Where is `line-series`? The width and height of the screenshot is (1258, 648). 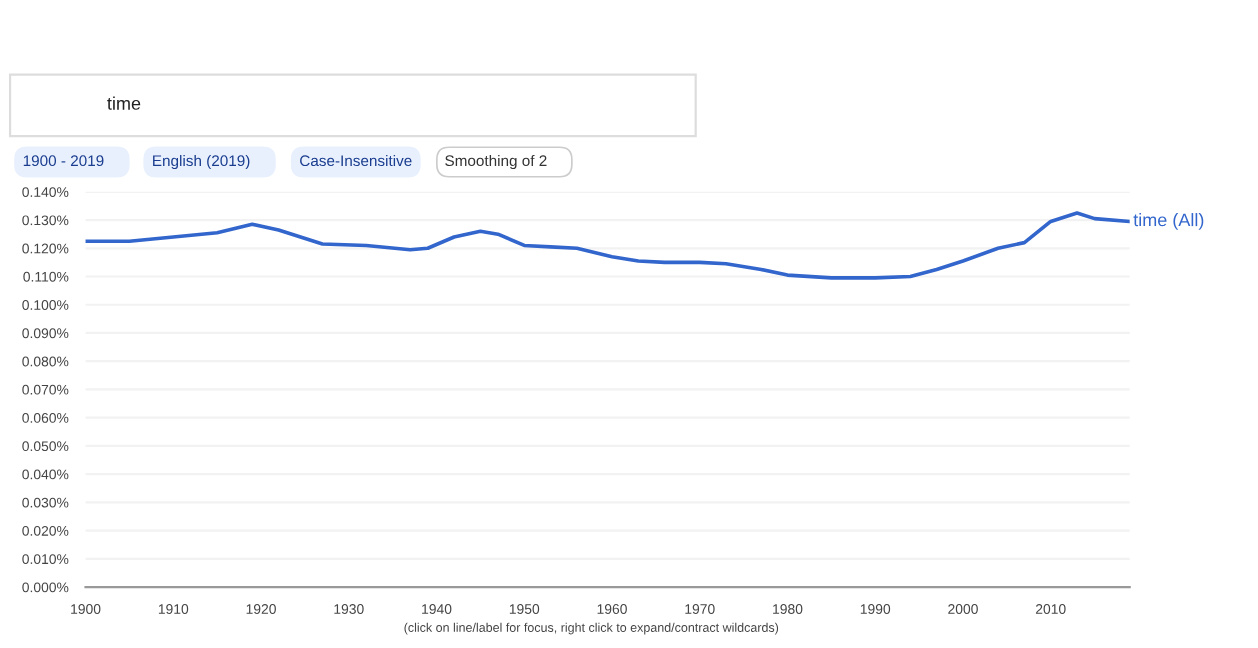
line-series is located at coordinates (607, 245).